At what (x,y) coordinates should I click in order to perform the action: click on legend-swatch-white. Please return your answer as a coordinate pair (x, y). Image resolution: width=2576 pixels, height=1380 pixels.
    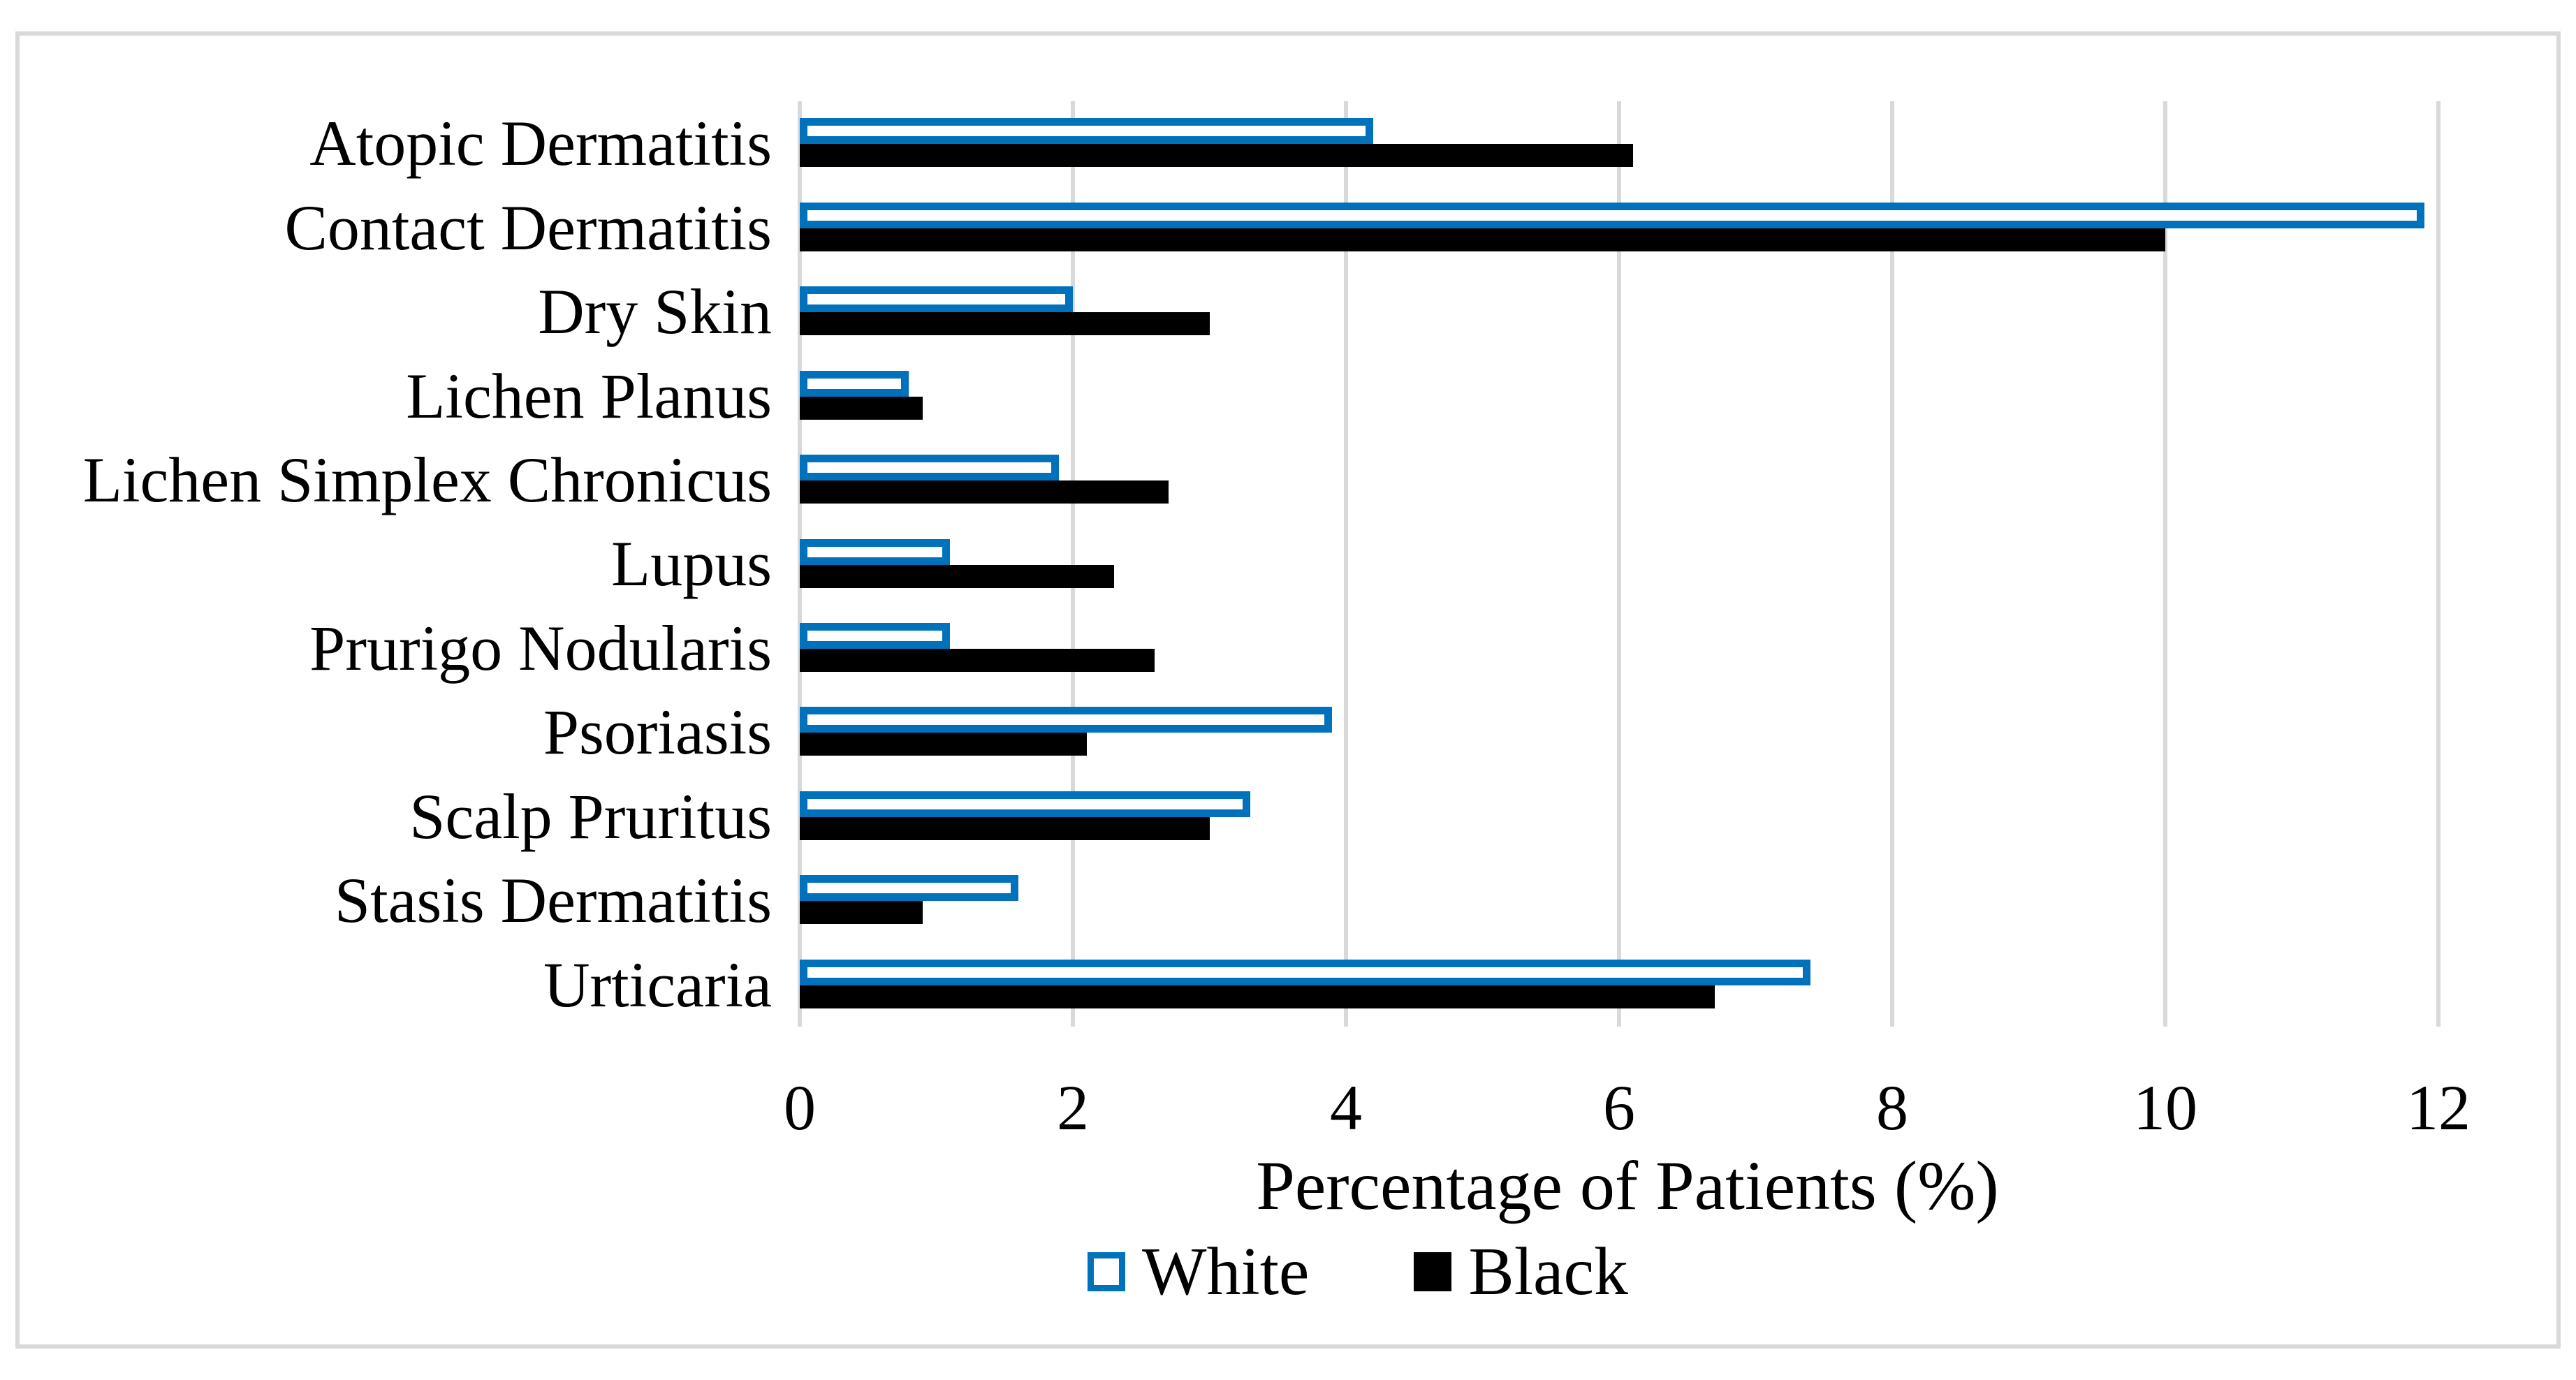
    Looking at the image, I should click on (1106, 1271).